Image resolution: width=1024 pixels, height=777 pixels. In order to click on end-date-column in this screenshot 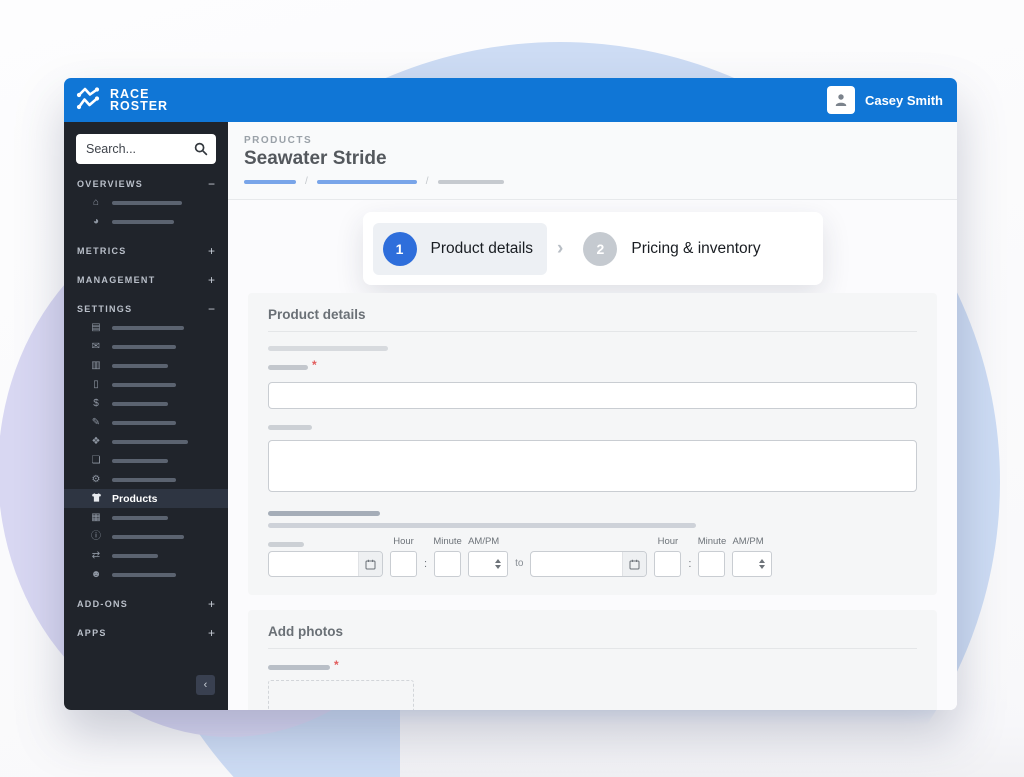, I will do `click(589, 557)`.